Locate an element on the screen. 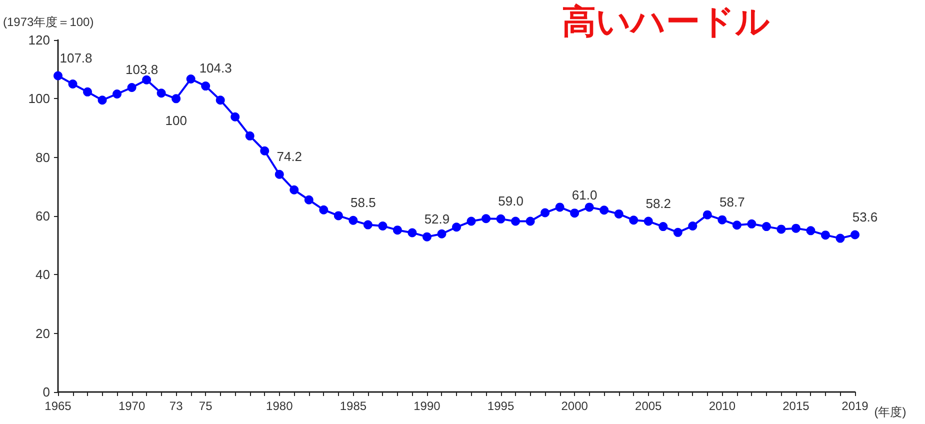 The width and height of the screenshot is (925, 424). x-tick-label: 1985 is located at coordinates (353, 406).